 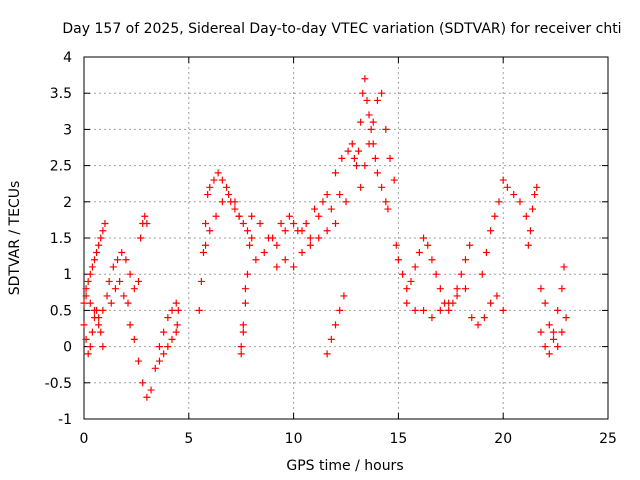 What do you see at coordinates (61, 311) in the screenshot?
I see `y-tick-label: 0.5` at bounding box center [61, 311].